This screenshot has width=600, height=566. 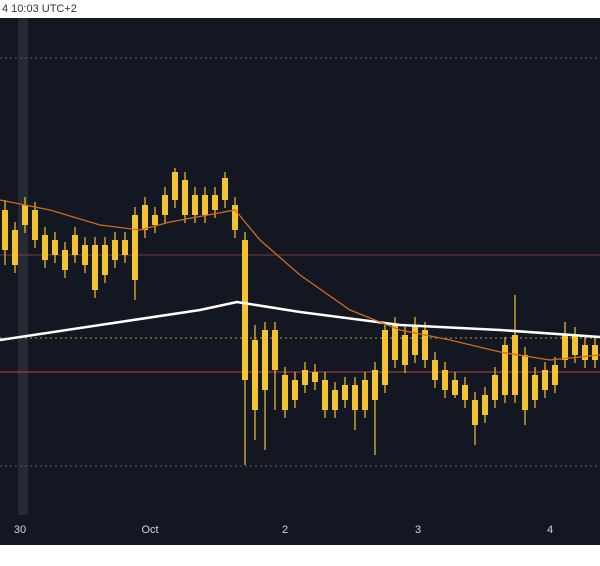 I want to click on highlight-band, so click(x=23, y=266).